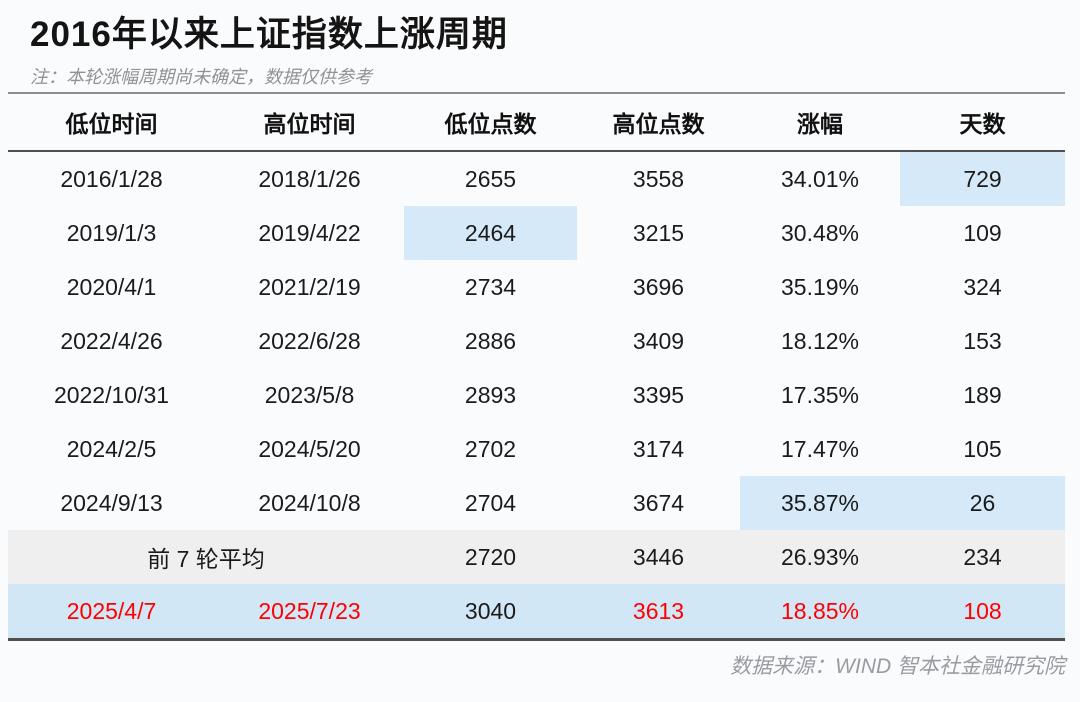 The height and width of the screenshot is (702, 1080). What do you see at coordinates (658, 340) in the screenshot?
I see `table-cell: 3409` at bounding box center [658, 340].